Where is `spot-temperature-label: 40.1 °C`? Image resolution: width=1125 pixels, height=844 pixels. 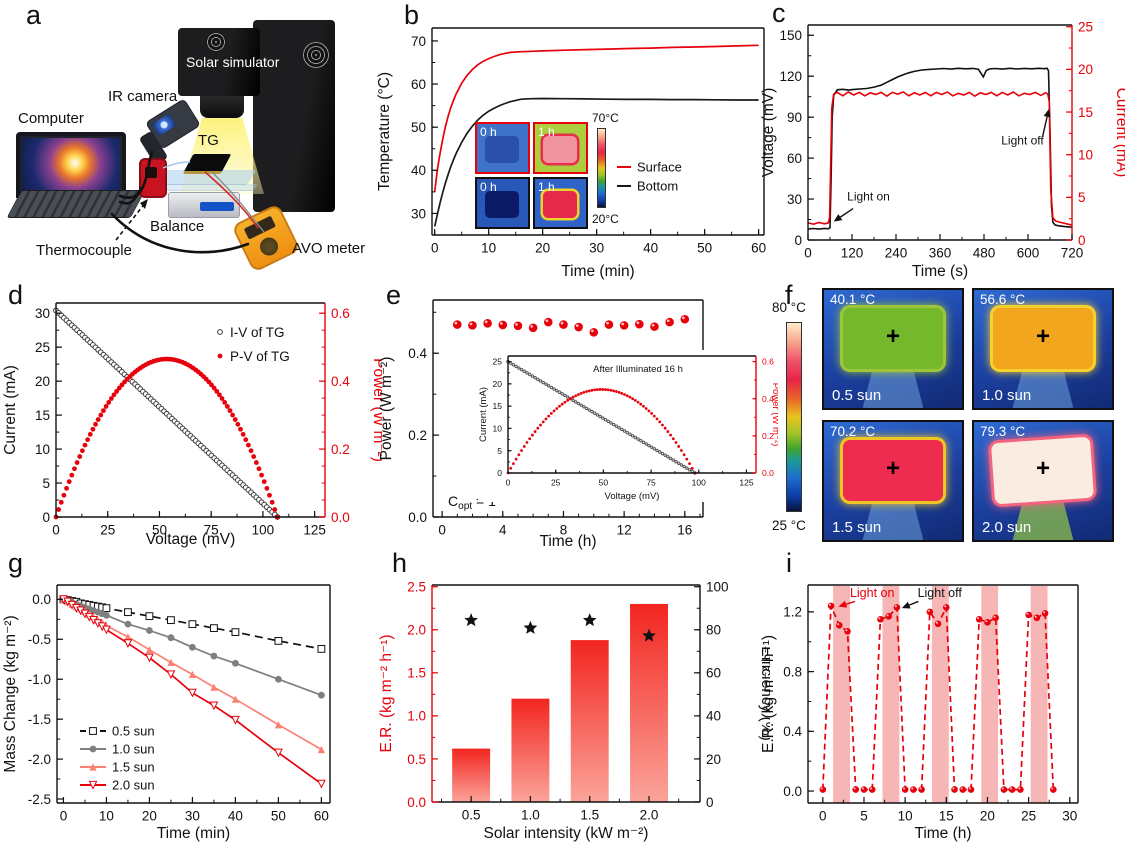 spot-temperature-label: 40.1 °C is located at coordinates (853, 299).